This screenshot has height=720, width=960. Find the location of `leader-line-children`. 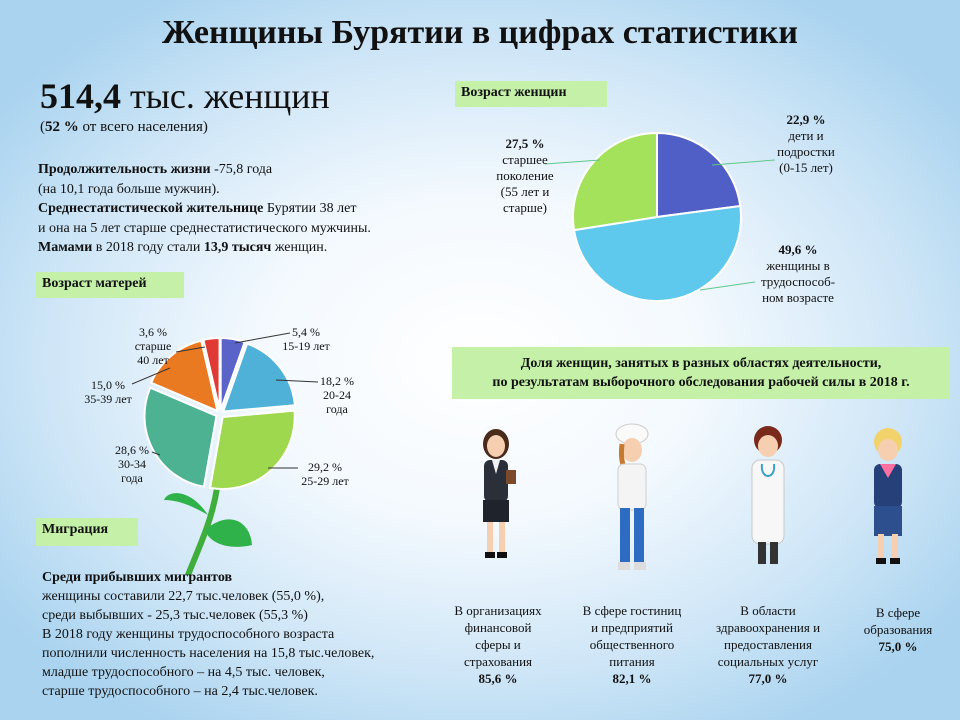

leader-line-children is located at coordinates (743, 162).